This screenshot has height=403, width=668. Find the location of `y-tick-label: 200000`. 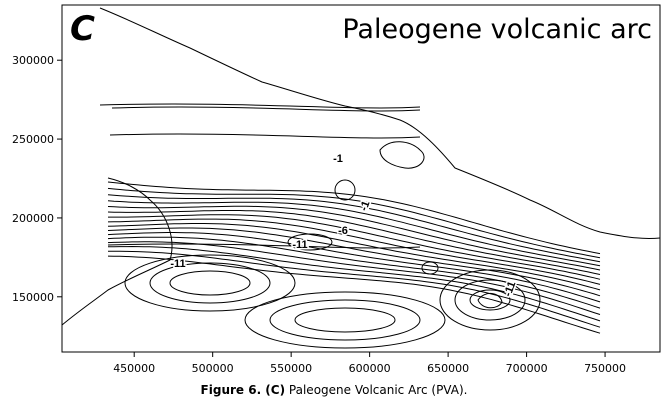

y-tick-label: 200000 is located at coordinates (33, 218).